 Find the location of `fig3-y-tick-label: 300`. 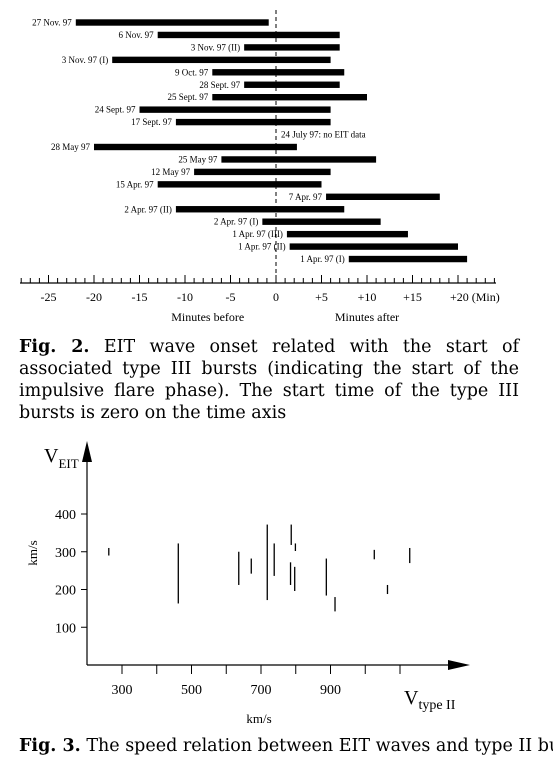

fig3-y-tick-label: 300 is located at coordinates (65, 553).